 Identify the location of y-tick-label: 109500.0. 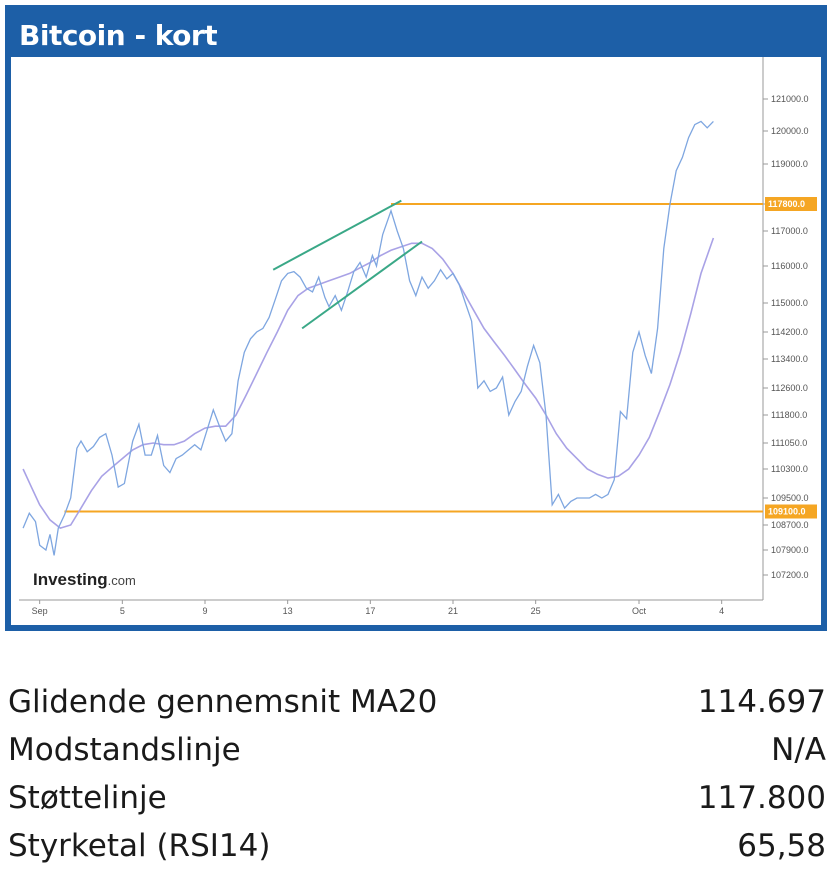
(790, 498).